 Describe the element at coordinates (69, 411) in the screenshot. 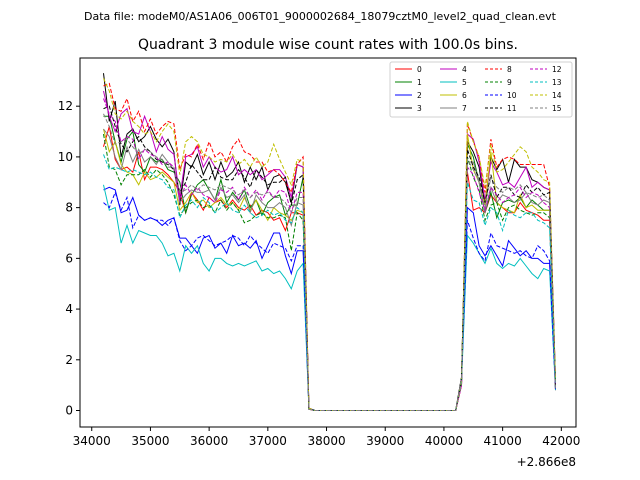

I see `y-tick-label: 0` at that location.